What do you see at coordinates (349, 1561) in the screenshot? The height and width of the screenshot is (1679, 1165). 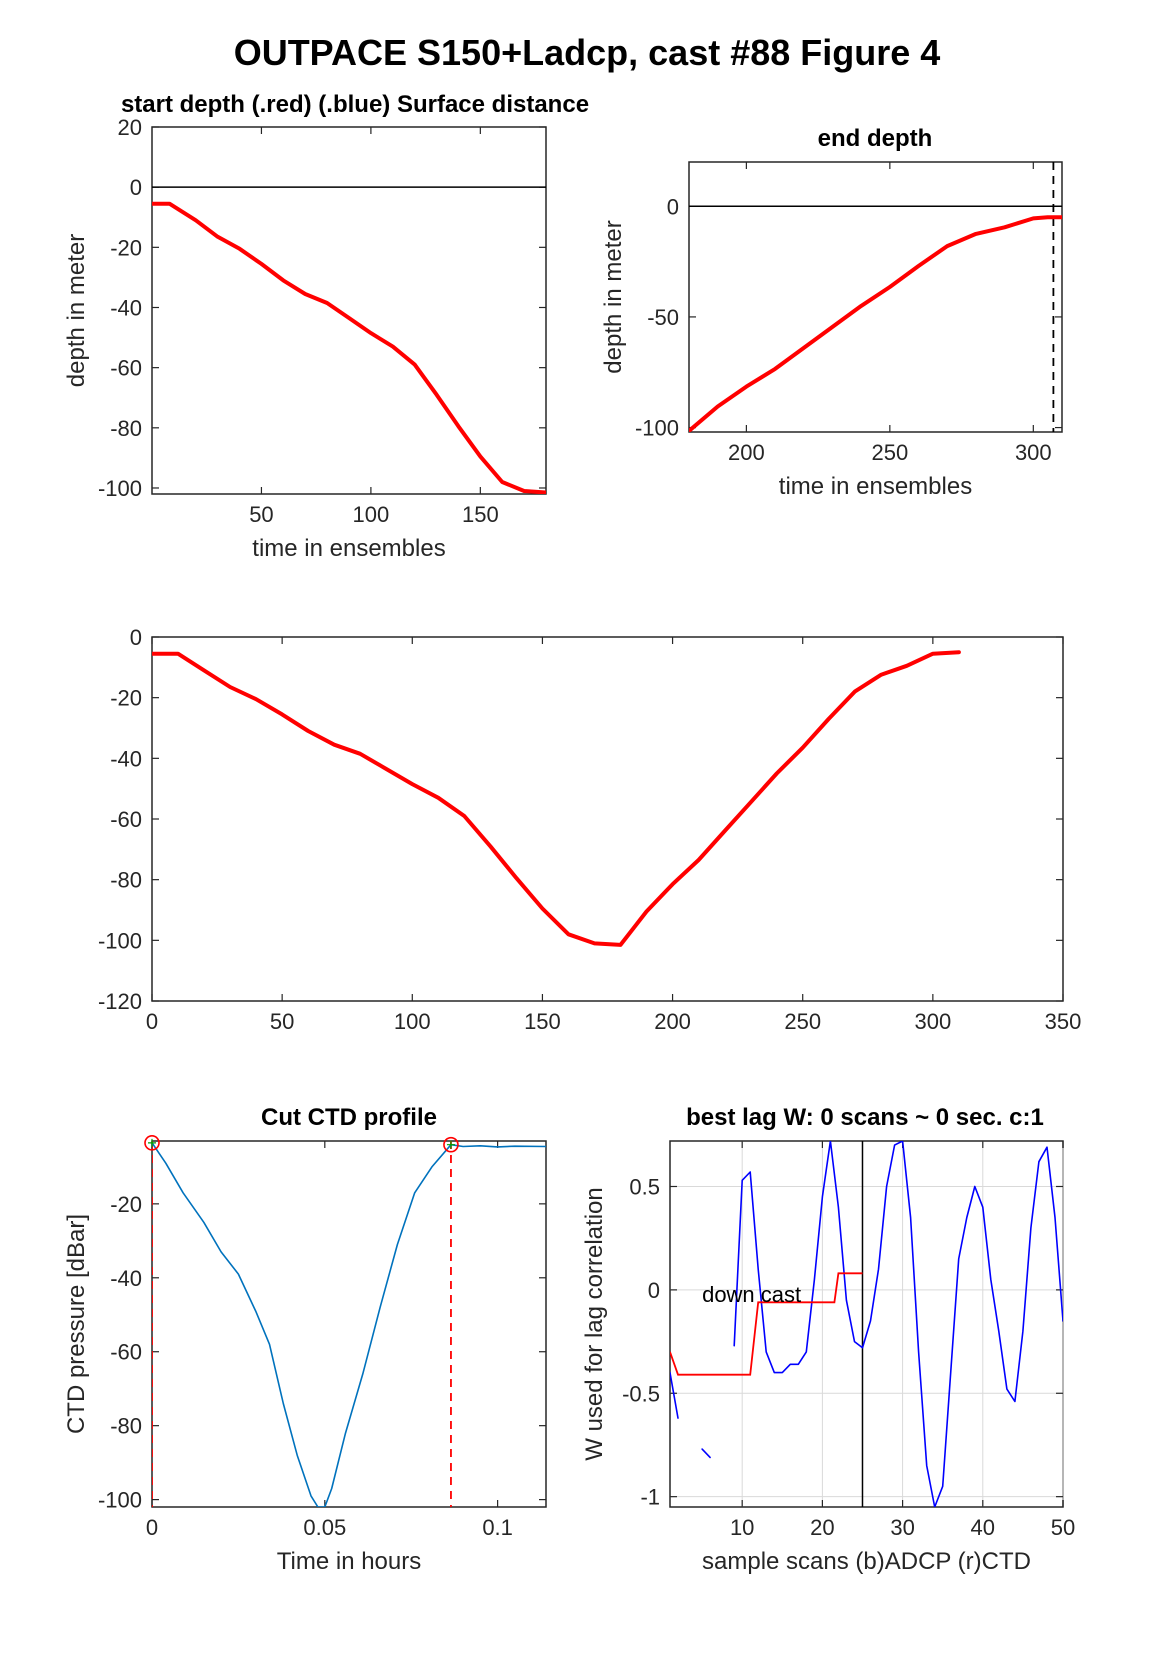 I see `x-axis-label: Time in hours` at bounding box center [349, 1561].